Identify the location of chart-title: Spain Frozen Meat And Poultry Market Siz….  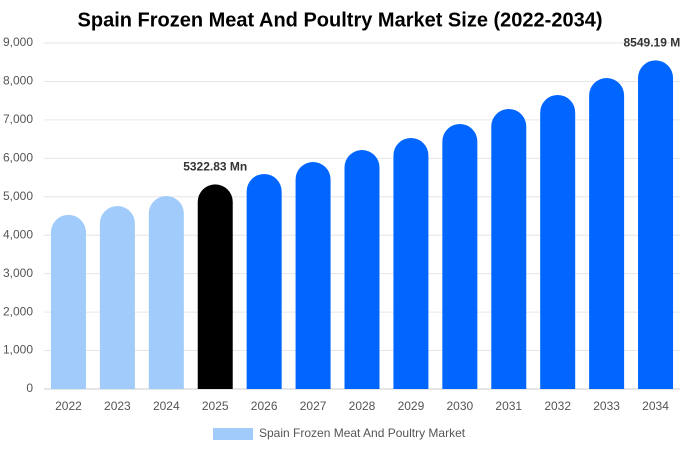
(340, 20).